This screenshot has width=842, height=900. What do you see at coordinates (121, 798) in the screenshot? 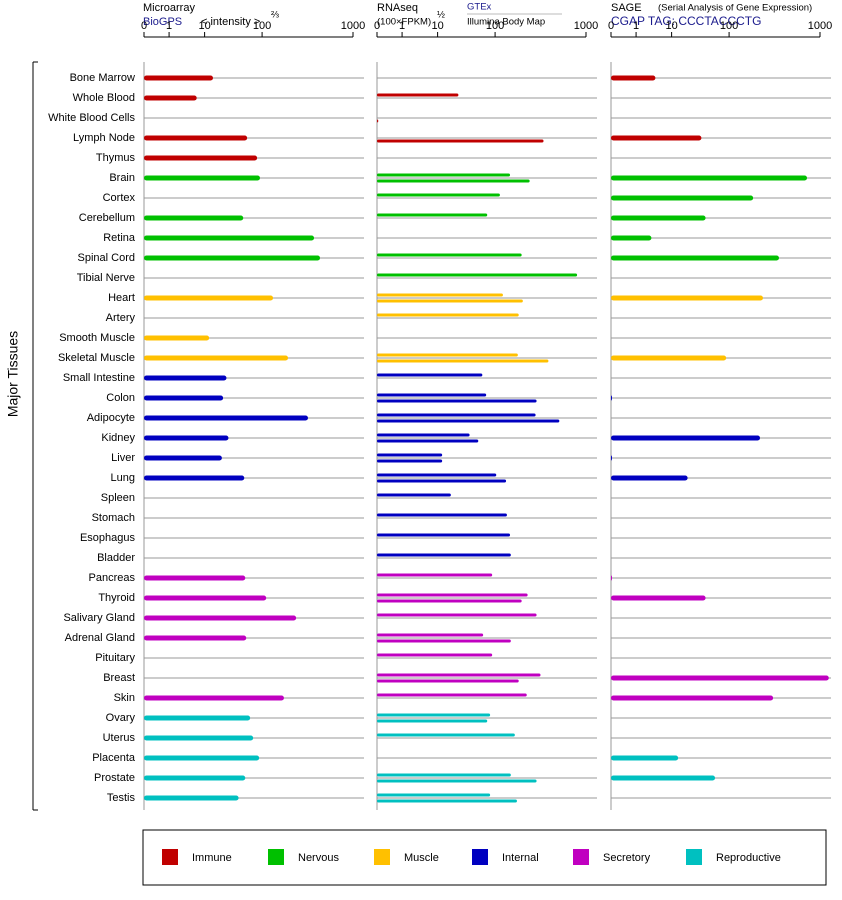
I see `category-label: Testis` at bounding box center [121, 798].